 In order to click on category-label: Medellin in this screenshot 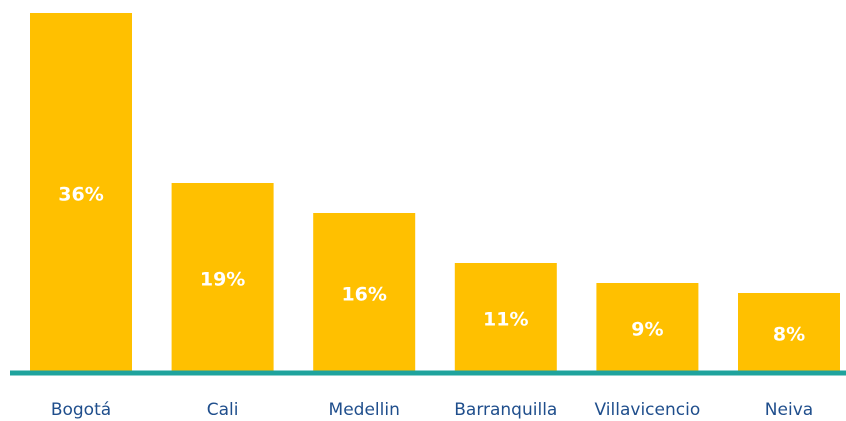, I will do `click(364, 410)`.